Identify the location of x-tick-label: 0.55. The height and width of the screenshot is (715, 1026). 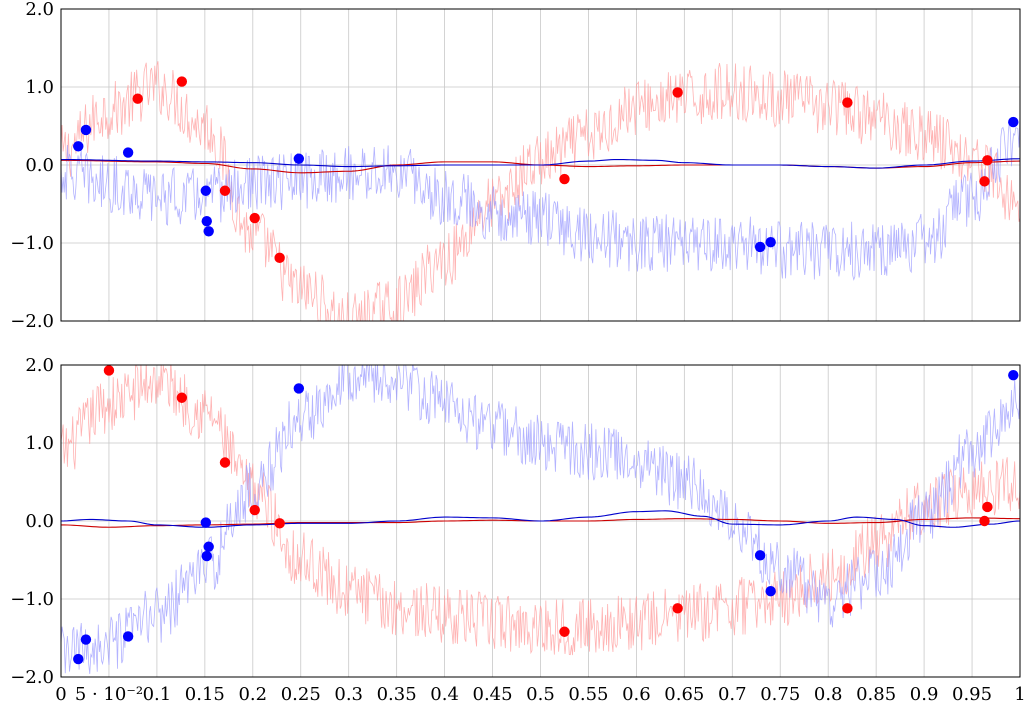
(588, 694).